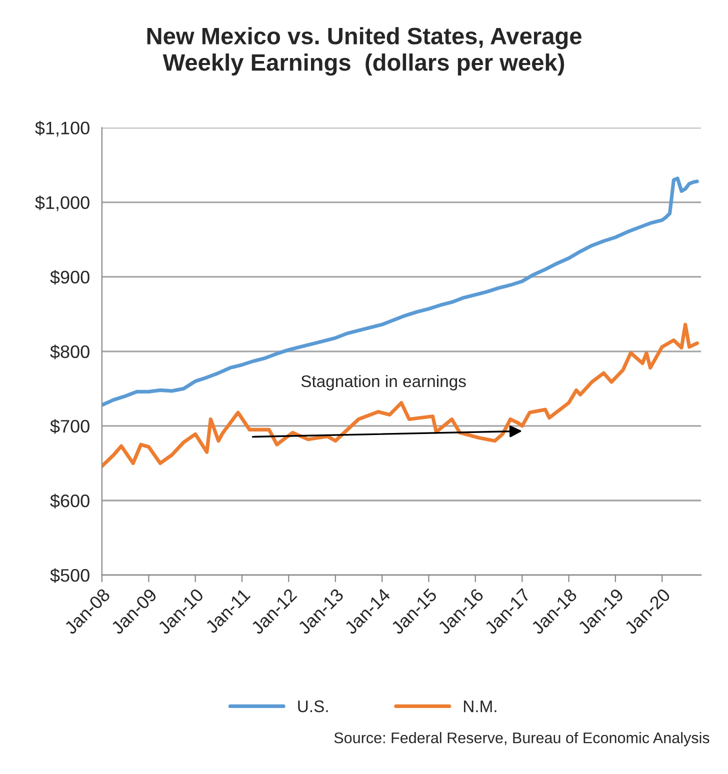  I want to click on y-tick-label: $700, so click(70, 426).